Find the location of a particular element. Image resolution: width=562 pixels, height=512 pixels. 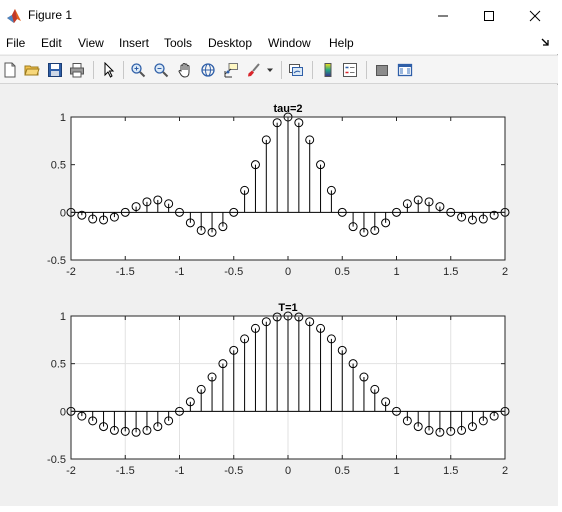

close-button is located at coordinates (535, 16).